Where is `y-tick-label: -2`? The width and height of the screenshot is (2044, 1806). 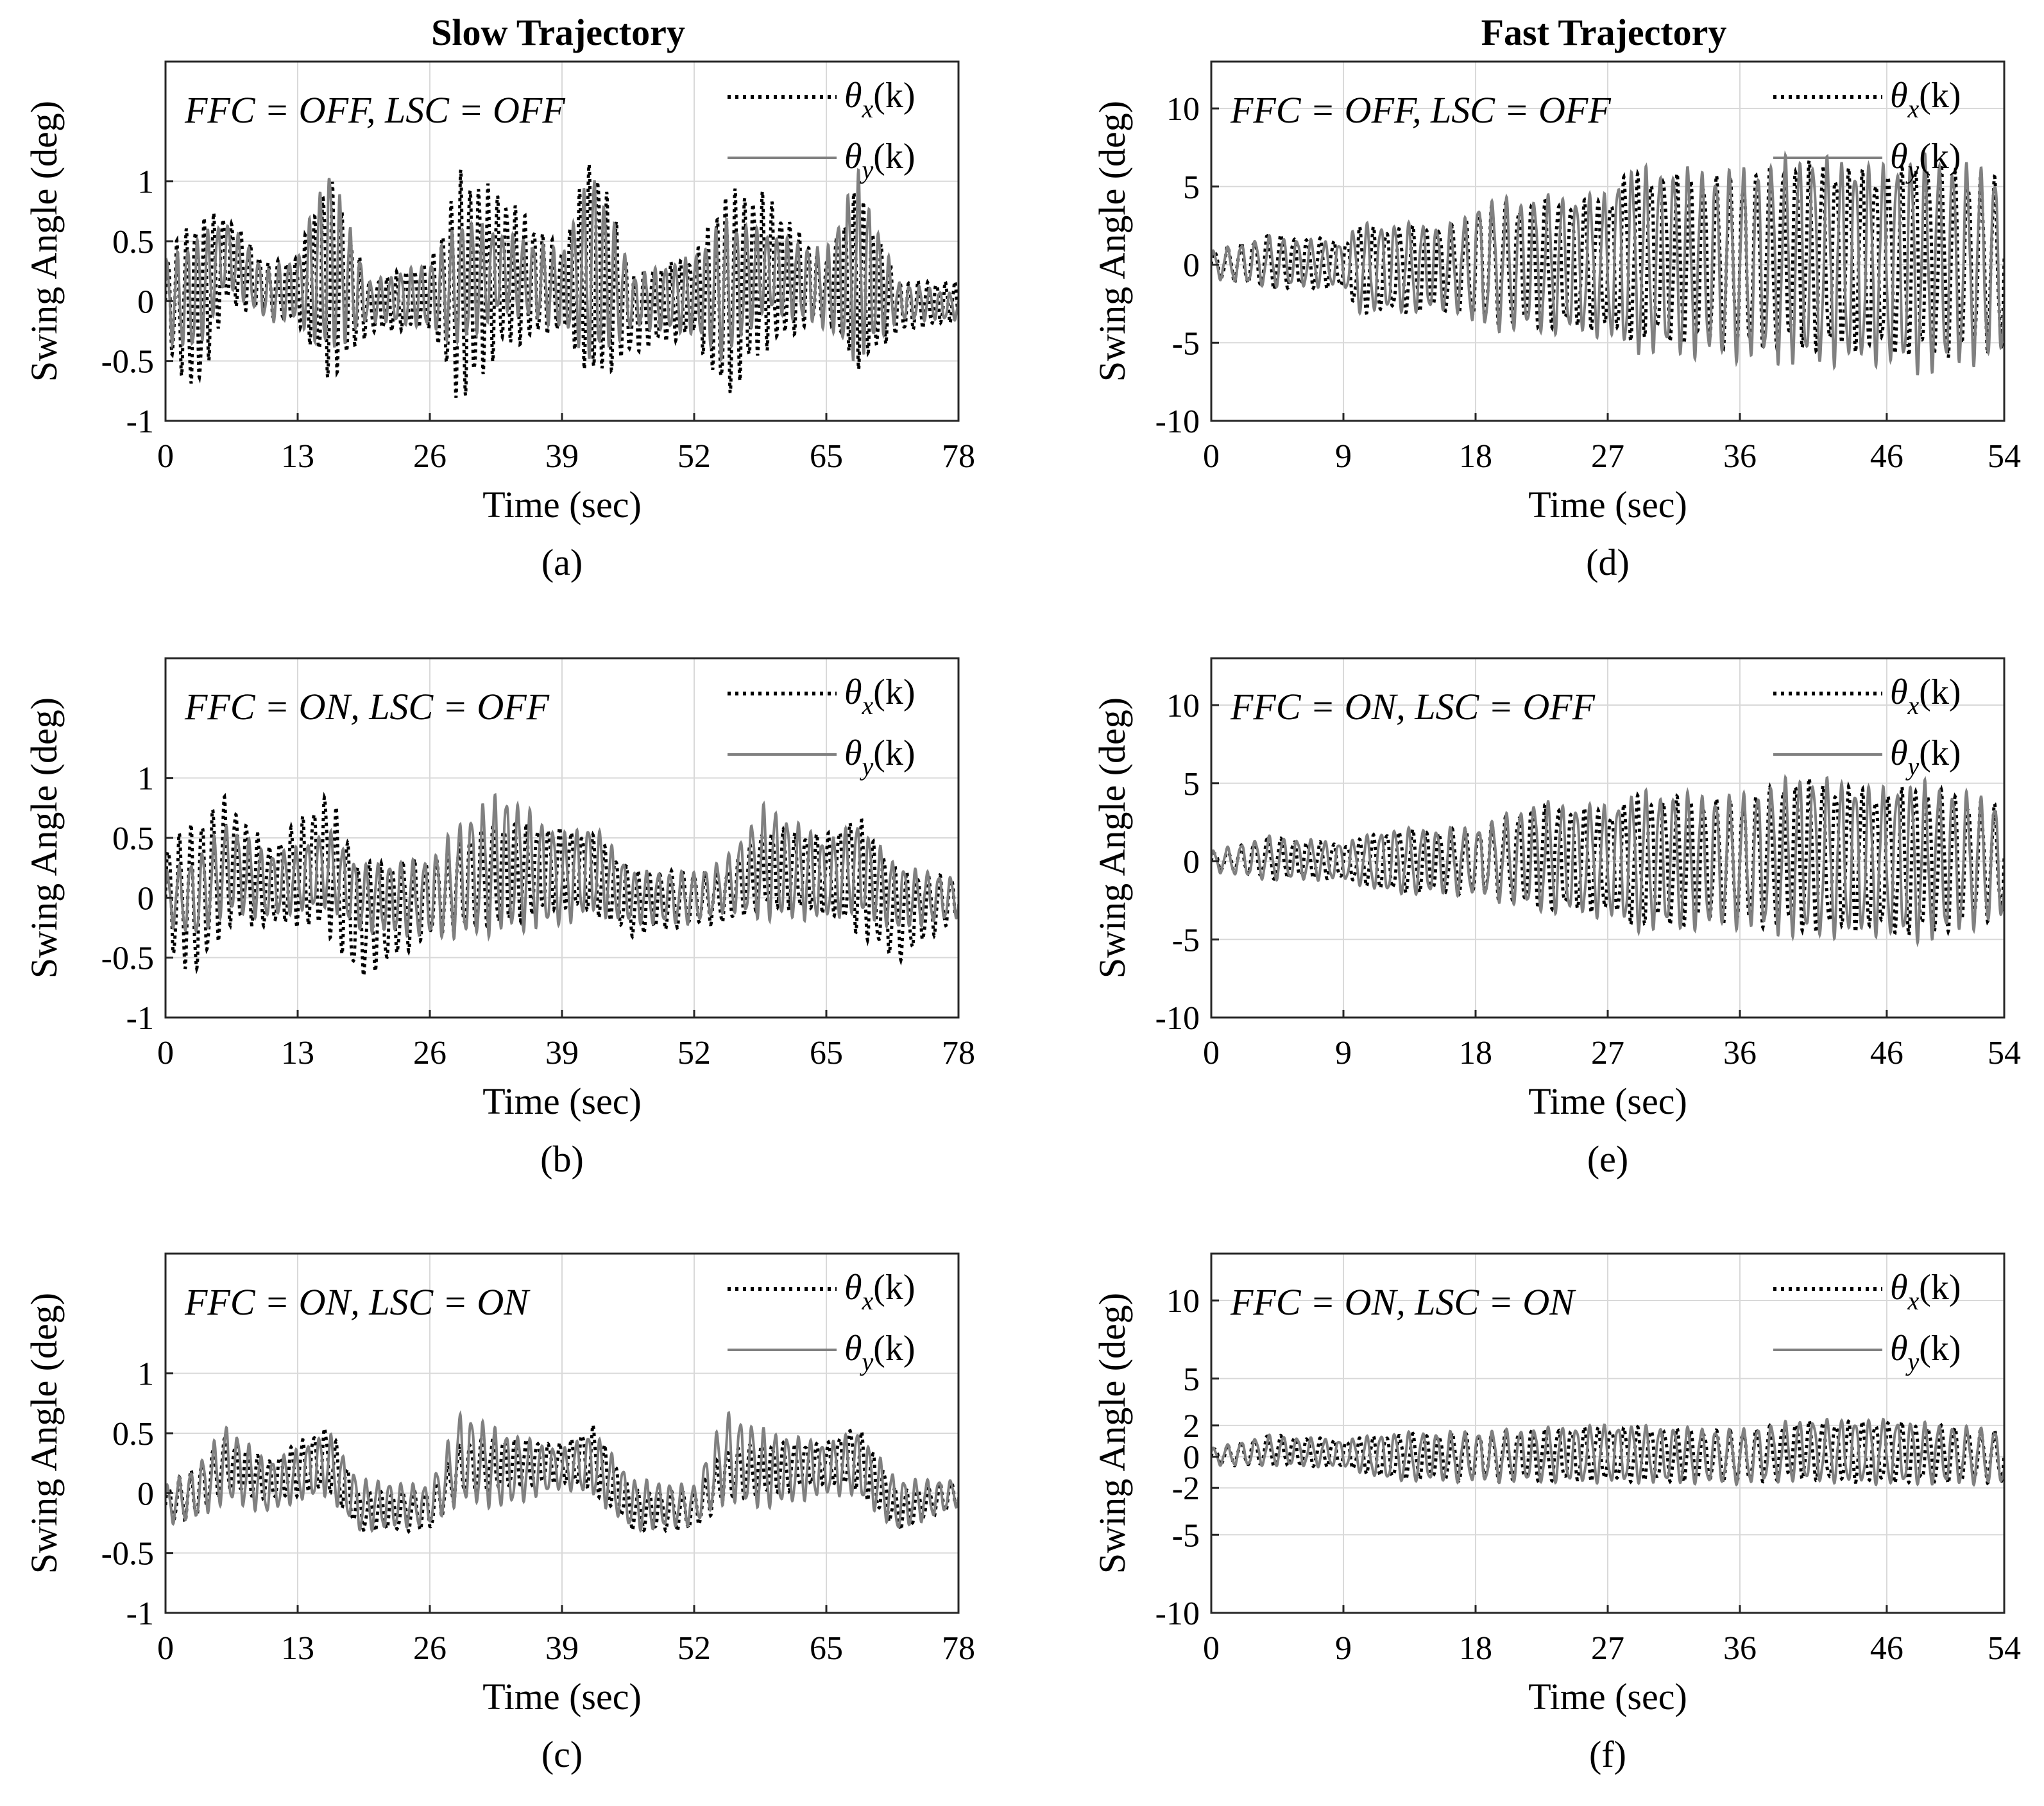
y-tick-label: -2 is located at coordinates (1186, 1488).